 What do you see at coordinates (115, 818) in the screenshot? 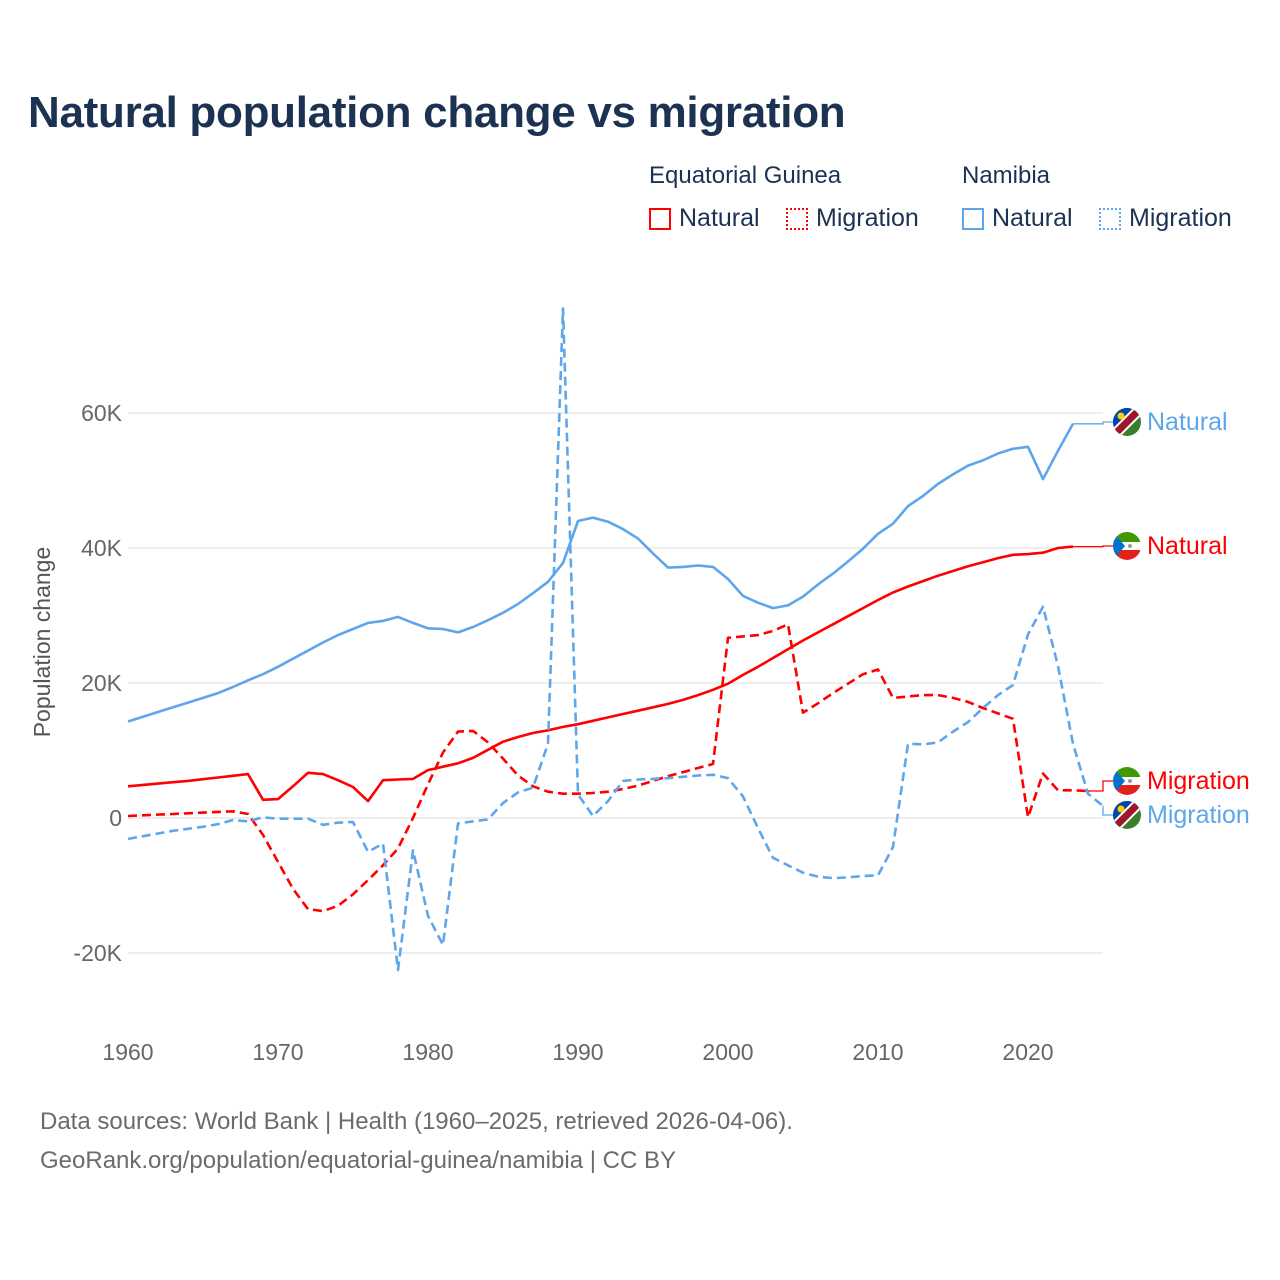
I see `y-tick-label: 0` at bounding box center [115, 818].